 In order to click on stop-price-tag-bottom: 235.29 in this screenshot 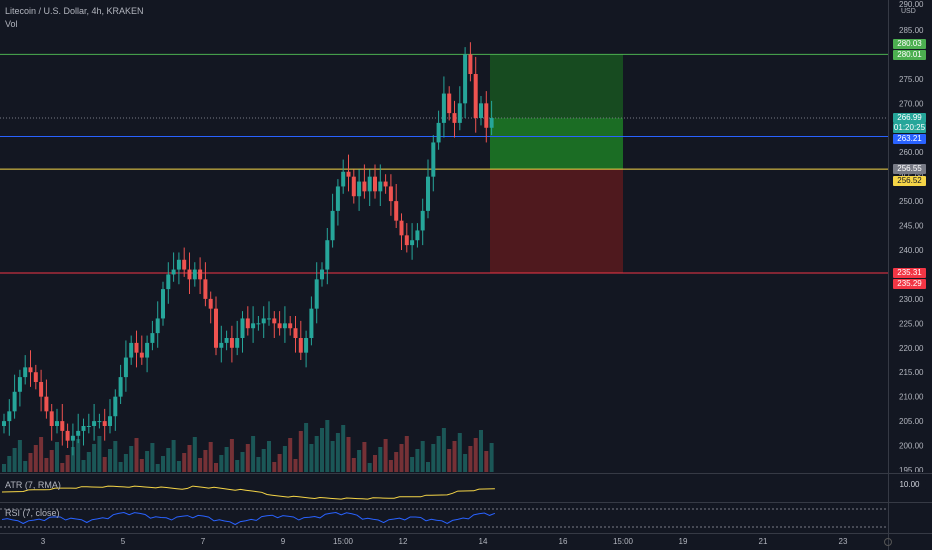, I will do `click(909, 284)`.